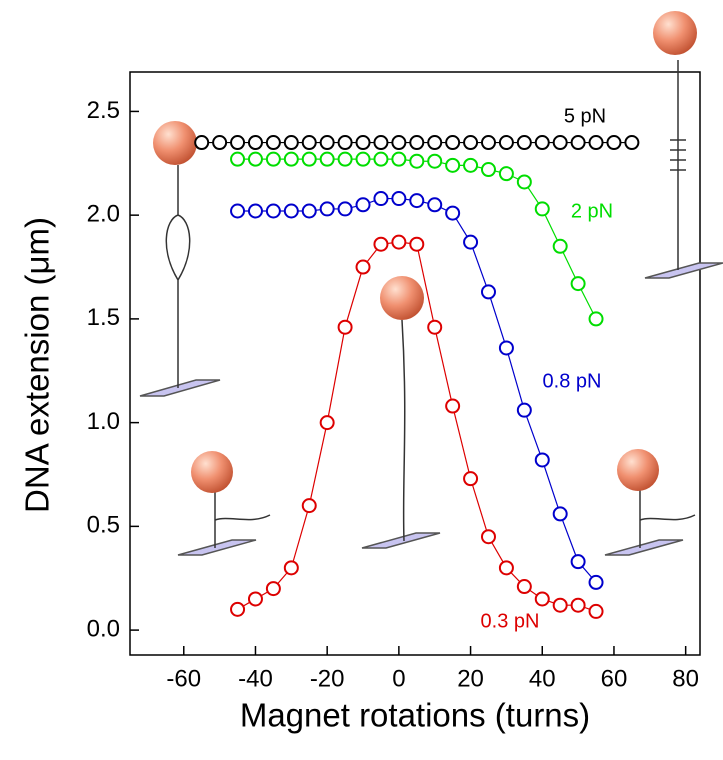 This screenshot has width=723, height=760. Describe the element at coordinates (542, 678) in the screenshot. I see `x-tick-label: 40` at that location.